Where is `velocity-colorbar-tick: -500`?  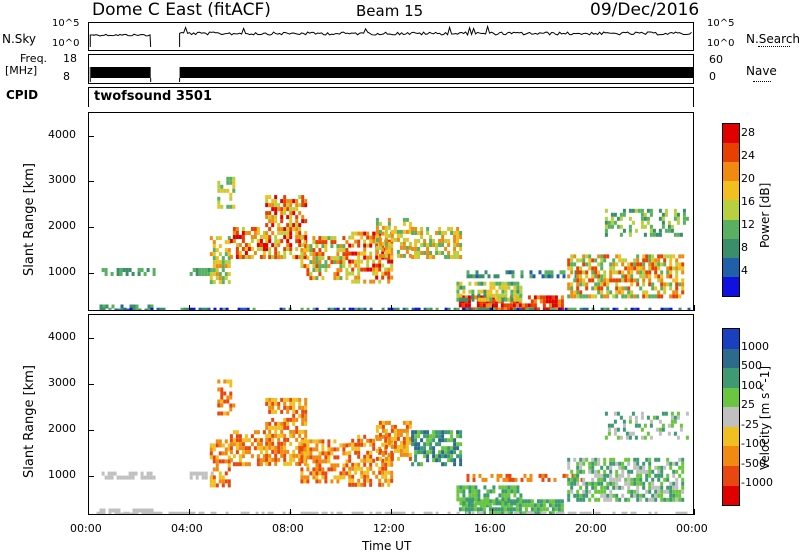 velocity-colorbar-tick: -500 is located at coordinates (753, 463).